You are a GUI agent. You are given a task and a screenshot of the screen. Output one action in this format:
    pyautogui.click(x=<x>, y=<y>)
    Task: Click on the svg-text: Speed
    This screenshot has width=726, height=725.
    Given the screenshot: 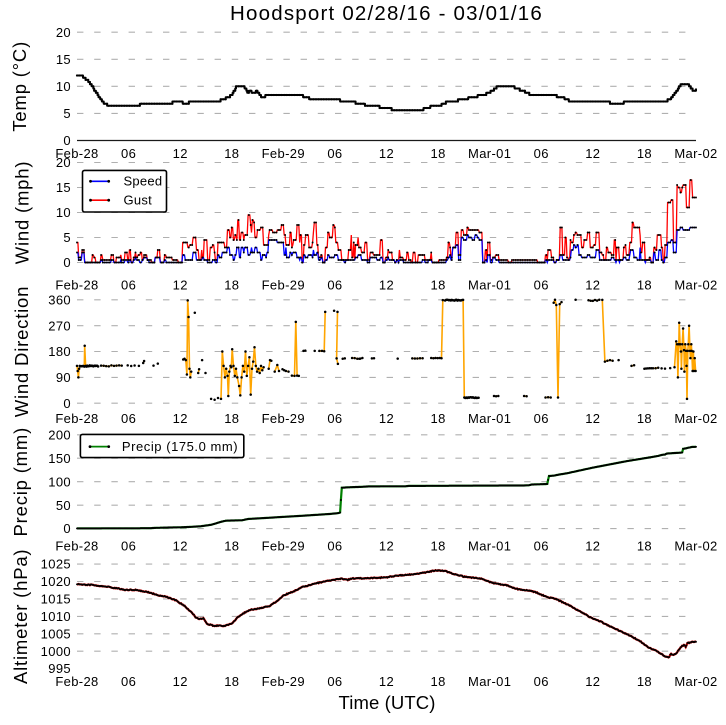 What is the action you would take?
    pyautogui.click(x=143, y=180)
    